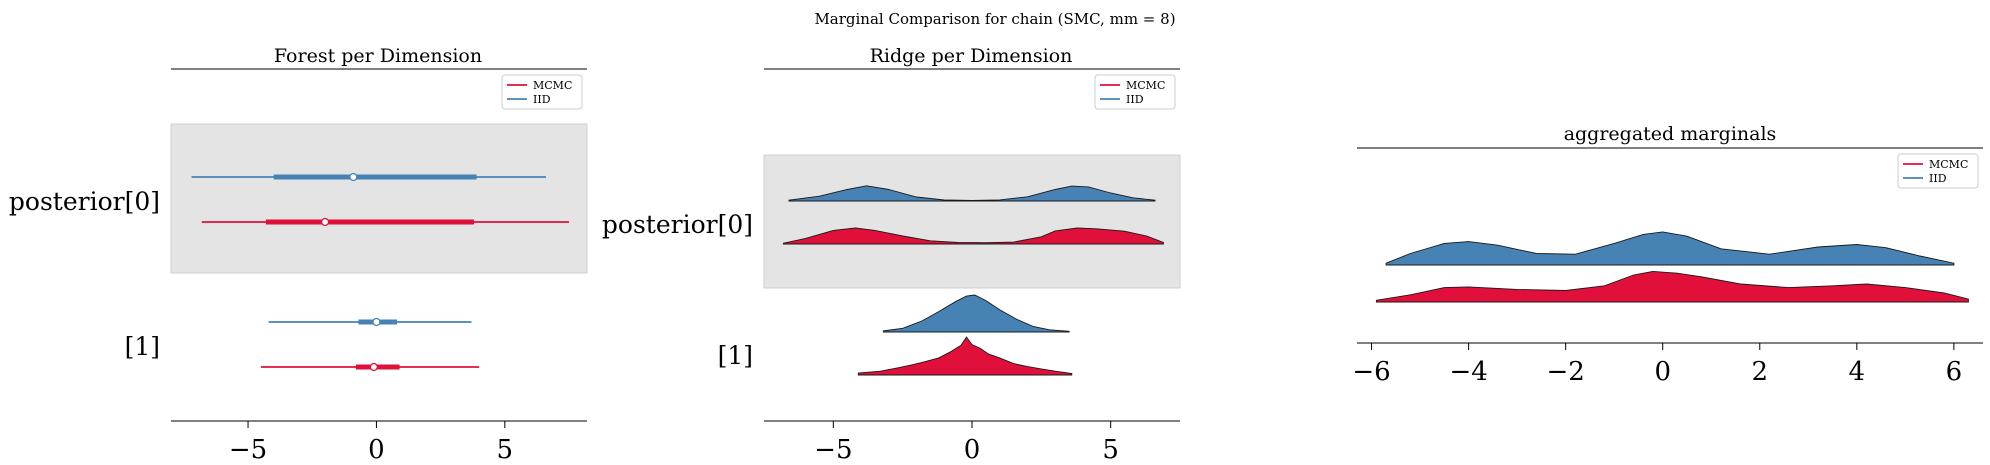 The height and width of the screenshot is (465, 1990). I want to click on ridge-dim1-mcmc-density, so click(965, 356).